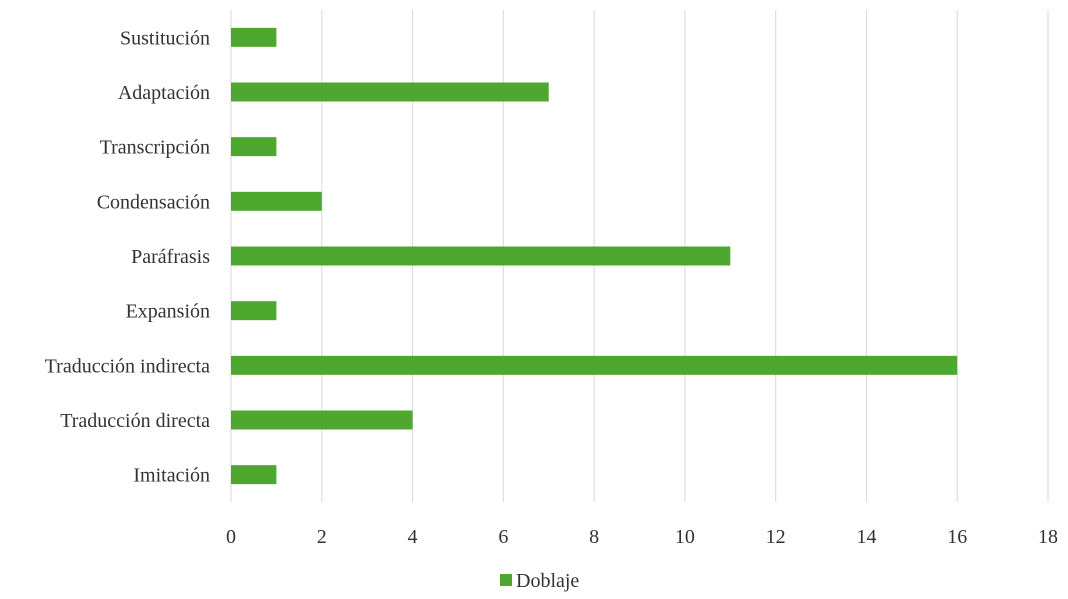 The height and width of the screenshot is (599, 1068). Describe the element at coordinates (135, 421) in the screenshot. I see `category-label: Traducción directa` at that location.